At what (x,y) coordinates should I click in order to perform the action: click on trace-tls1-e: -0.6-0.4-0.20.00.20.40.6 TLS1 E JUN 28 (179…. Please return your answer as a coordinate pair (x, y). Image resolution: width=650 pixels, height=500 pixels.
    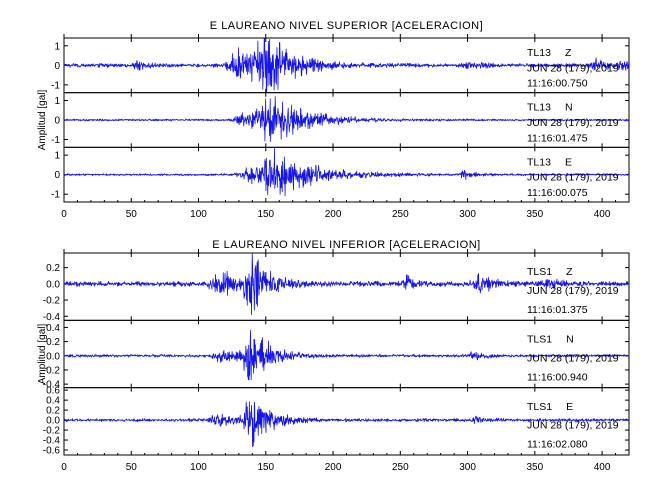
    Looking at the image, I should click on (336, 421).